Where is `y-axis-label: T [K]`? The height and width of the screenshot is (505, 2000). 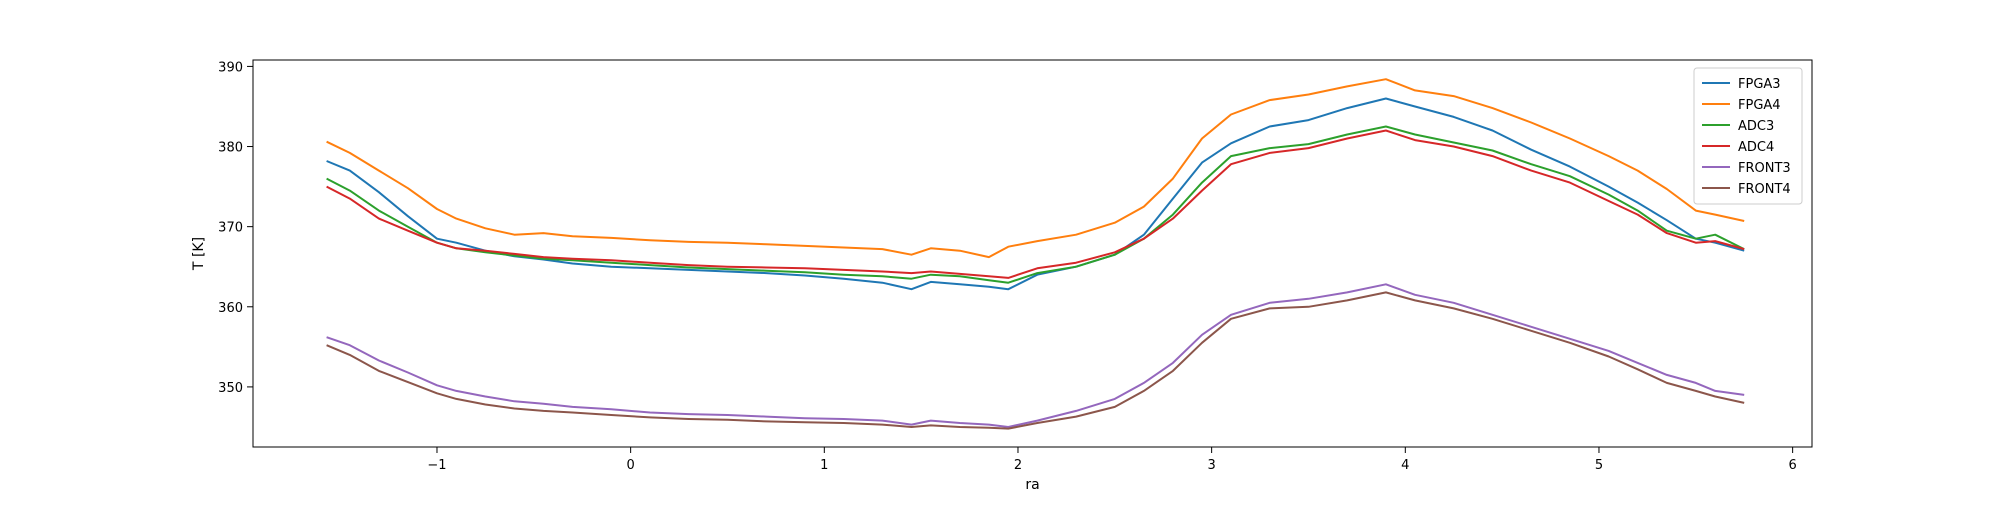 y-axis-label: T [K] is located at coordinates (199, 254).